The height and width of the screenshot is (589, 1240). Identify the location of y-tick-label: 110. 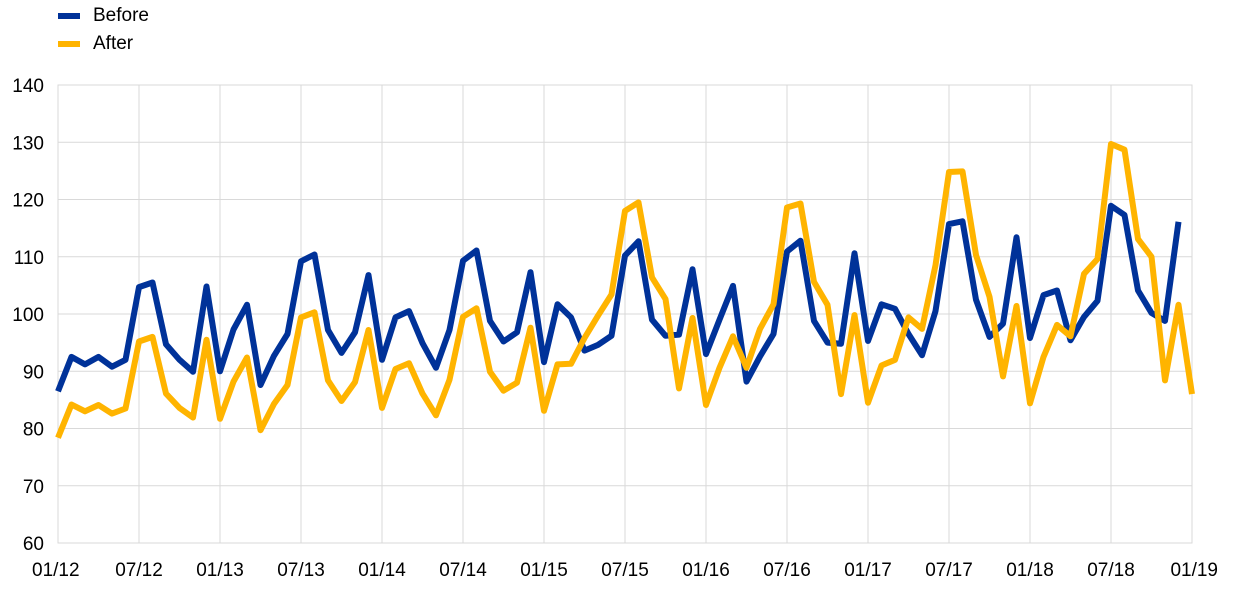
(29, 258).